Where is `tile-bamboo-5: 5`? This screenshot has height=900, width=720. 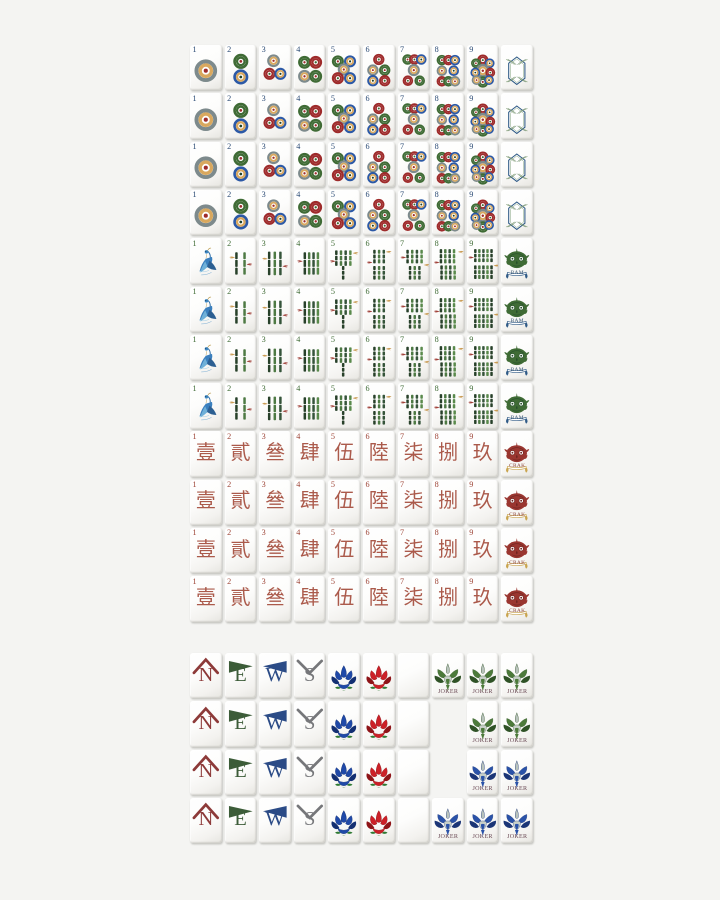
tile-bamboo-5: 5 is located at coordinates (344, 406).